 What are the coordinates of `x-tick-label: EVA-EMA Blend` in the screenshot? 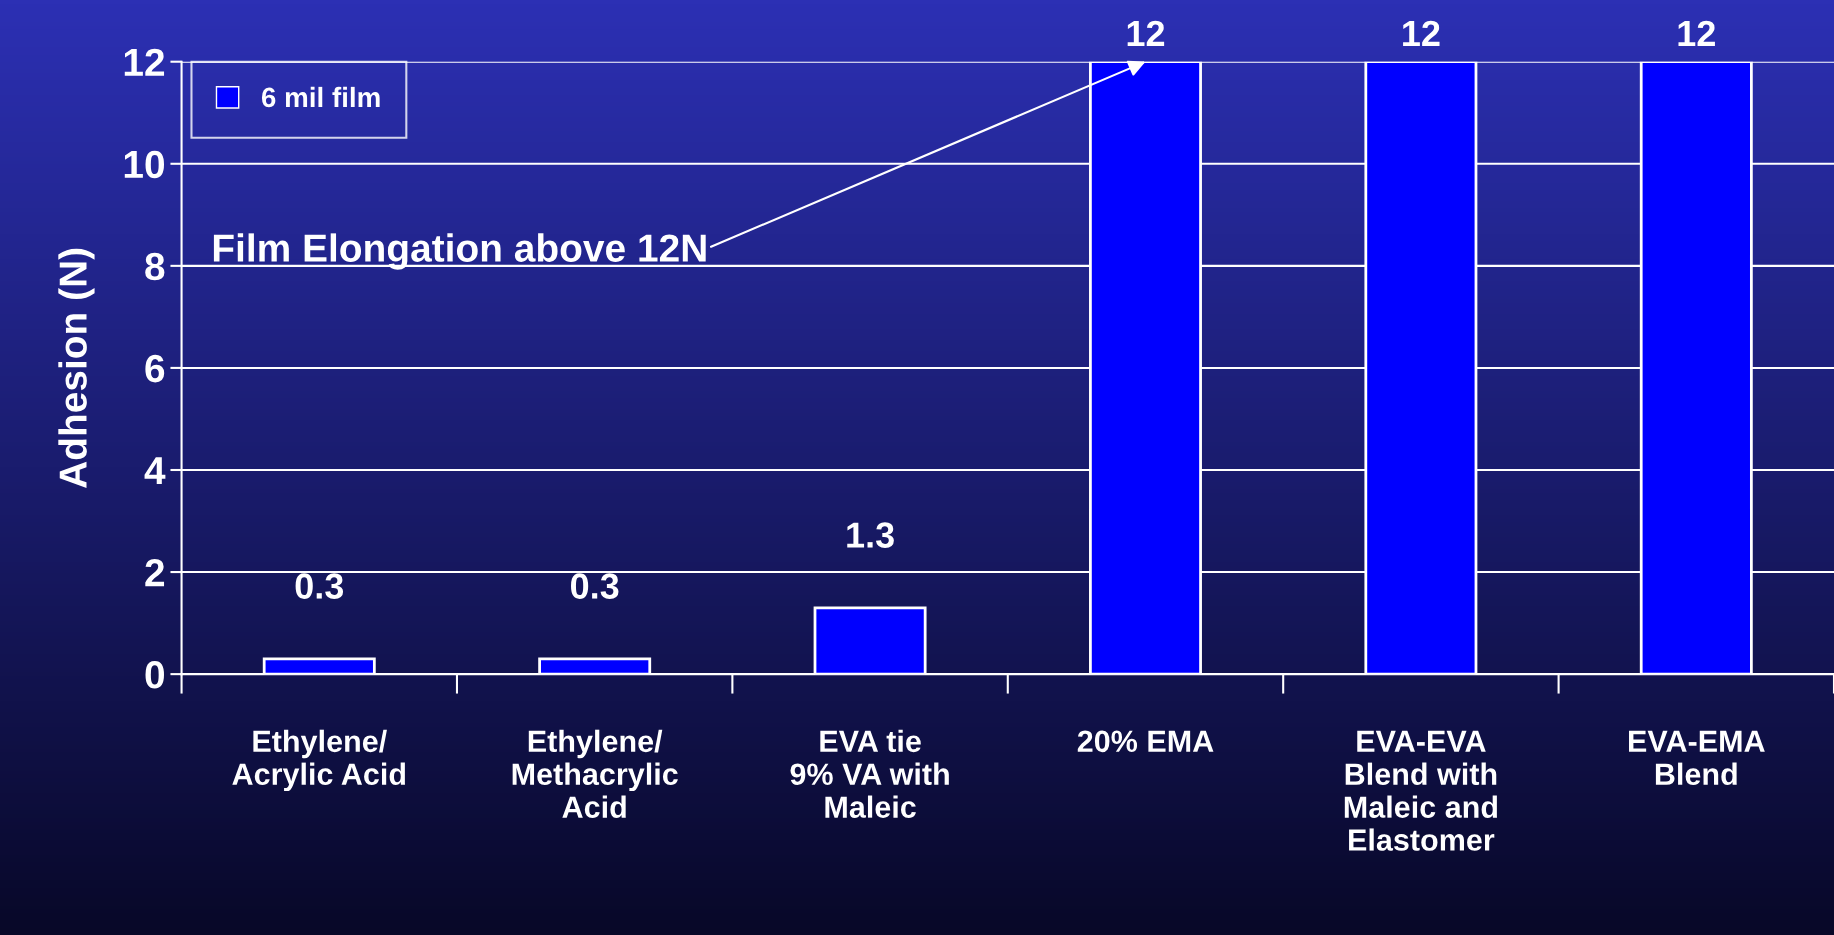 It's located at (1697, 758).